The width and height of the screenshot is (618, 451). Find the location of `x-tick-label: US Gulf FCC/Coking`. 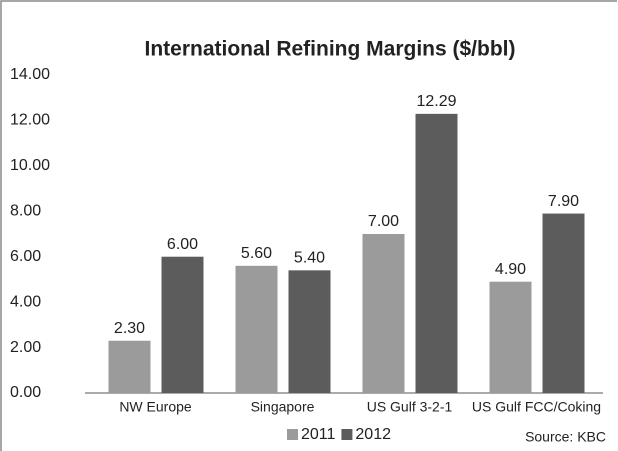

x-tick-label: US Gulf FCC/Coking is located at coordinates (536, 407).